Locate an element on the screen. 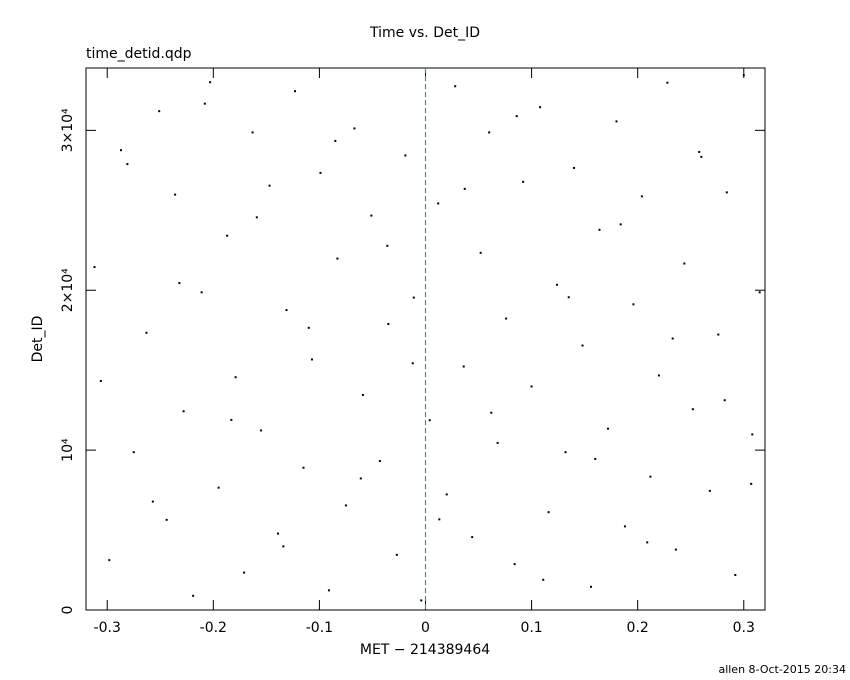 The height and width of the screenshot is (680, 850). x-axis-label: MET − 214389464 is located at coordinates (425, 650).